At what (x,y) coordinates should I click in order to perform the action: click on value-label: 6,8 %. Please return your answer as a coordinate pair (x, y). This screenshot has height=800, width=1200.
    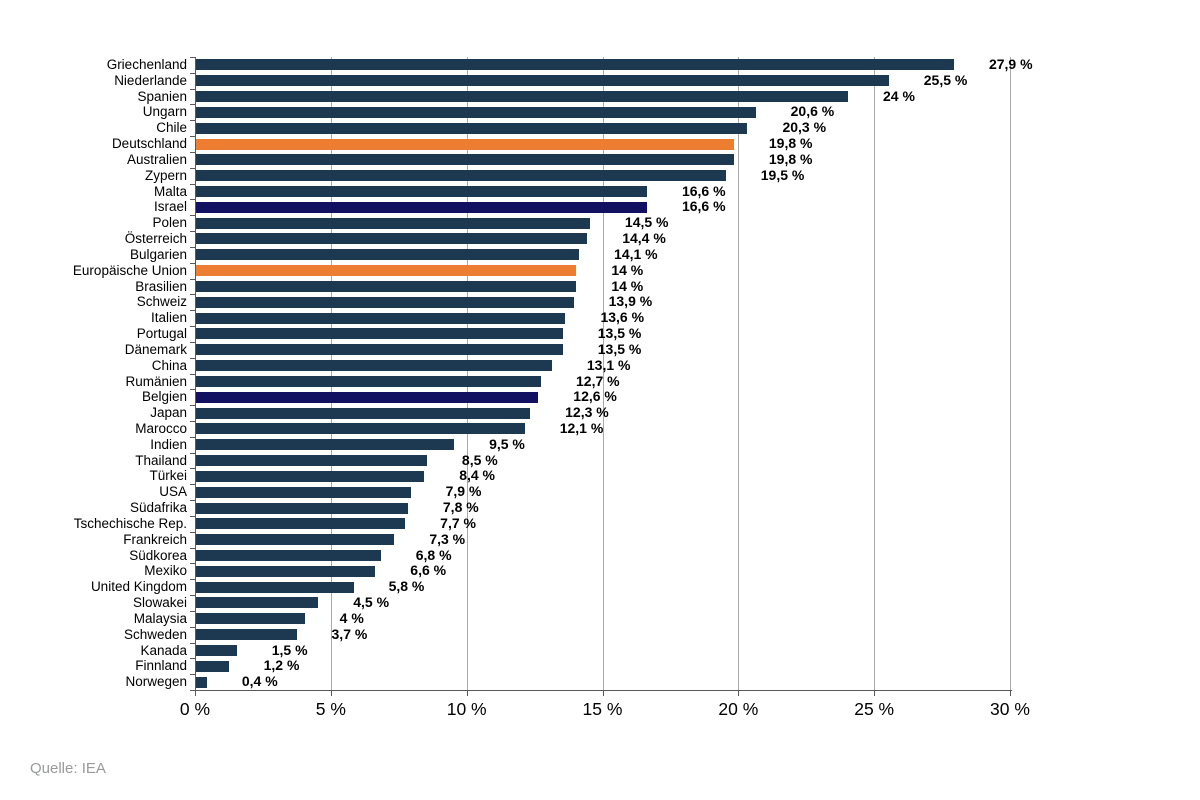
    Looking at the image, I should click on (433, 554).